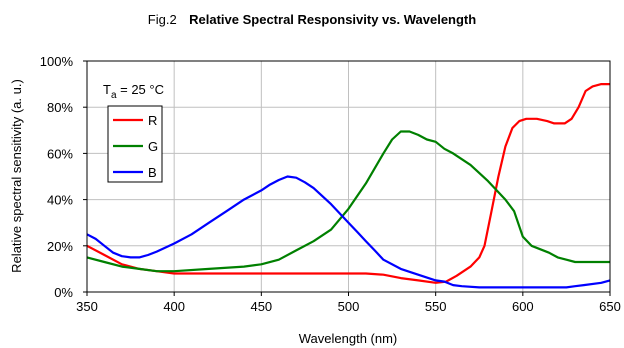 The width and height of the screenshot is (624, 348). What do you see at coordinates (16, 176) in the screenshot?
I see `y-axis-label: Relative spectral sensitivity (a. u.)` at bounding box center [16, 176].